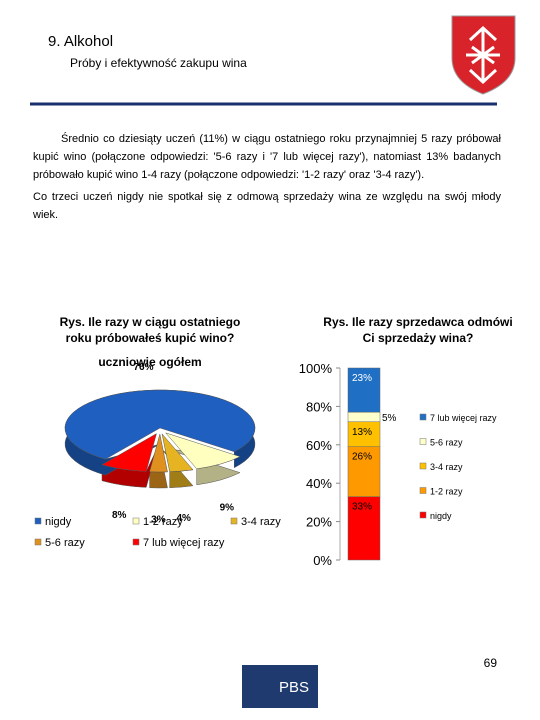 This screenshot has width=540, height=720. I want to click on y-tick-label: 100%, so click(316, 368).